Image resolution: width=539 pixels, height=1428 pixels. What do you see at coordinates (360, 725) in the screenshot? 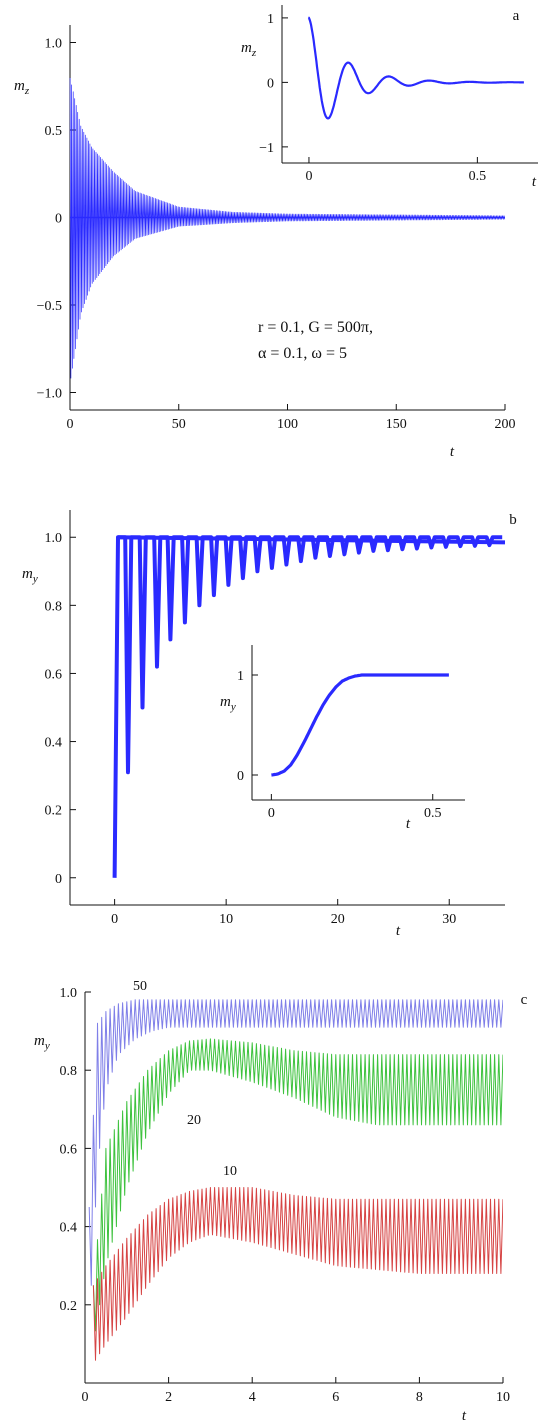
I see `inset-my-curve` at bounding box center [360, 725].